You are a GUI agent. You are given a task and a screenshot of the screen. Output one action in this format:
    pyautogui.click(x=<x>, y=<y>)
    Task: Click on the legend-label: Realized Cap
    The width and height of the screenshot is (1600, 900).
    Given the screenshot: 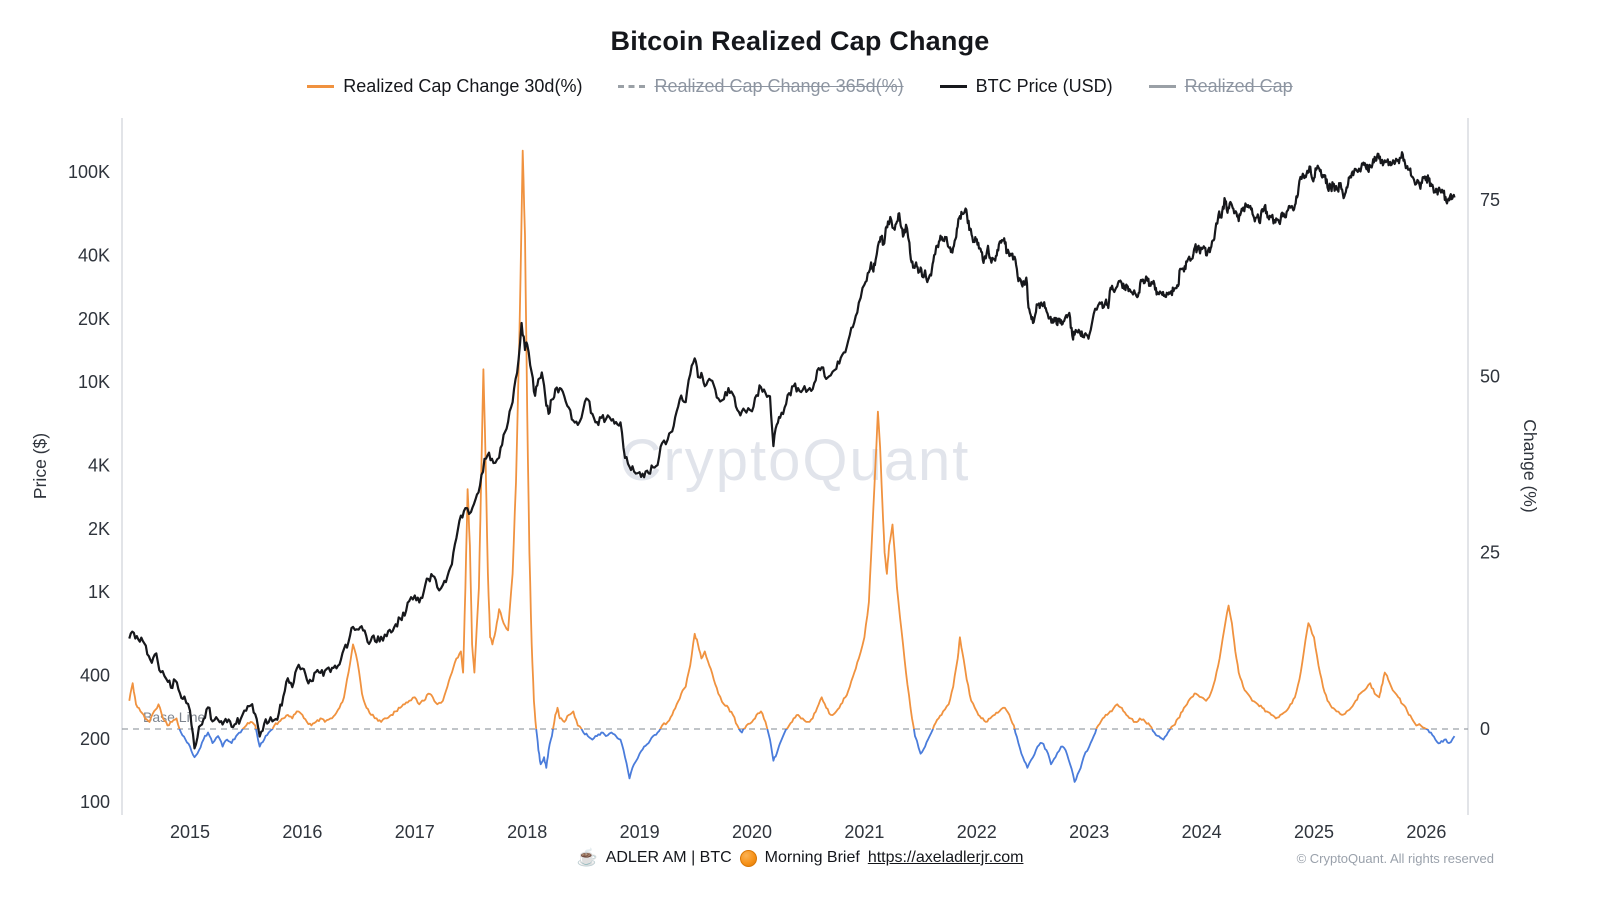 What is the action you would take?
    pyautogui.click(x=1238, y=86)
    